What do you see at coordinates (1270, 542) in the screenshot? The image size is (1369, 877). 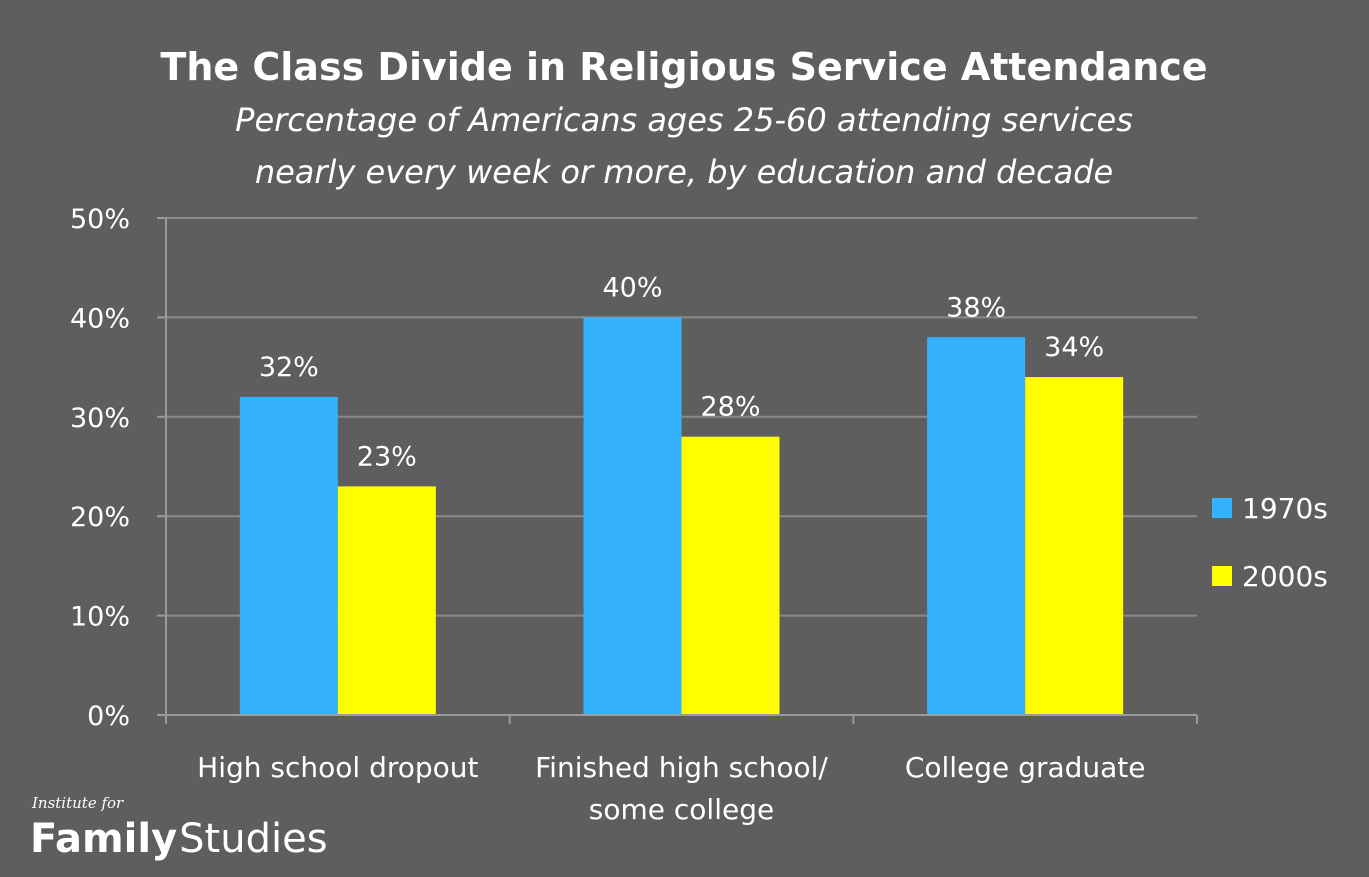 I see `legend: 1970s 2000s` at bounding box center [1270, 542].